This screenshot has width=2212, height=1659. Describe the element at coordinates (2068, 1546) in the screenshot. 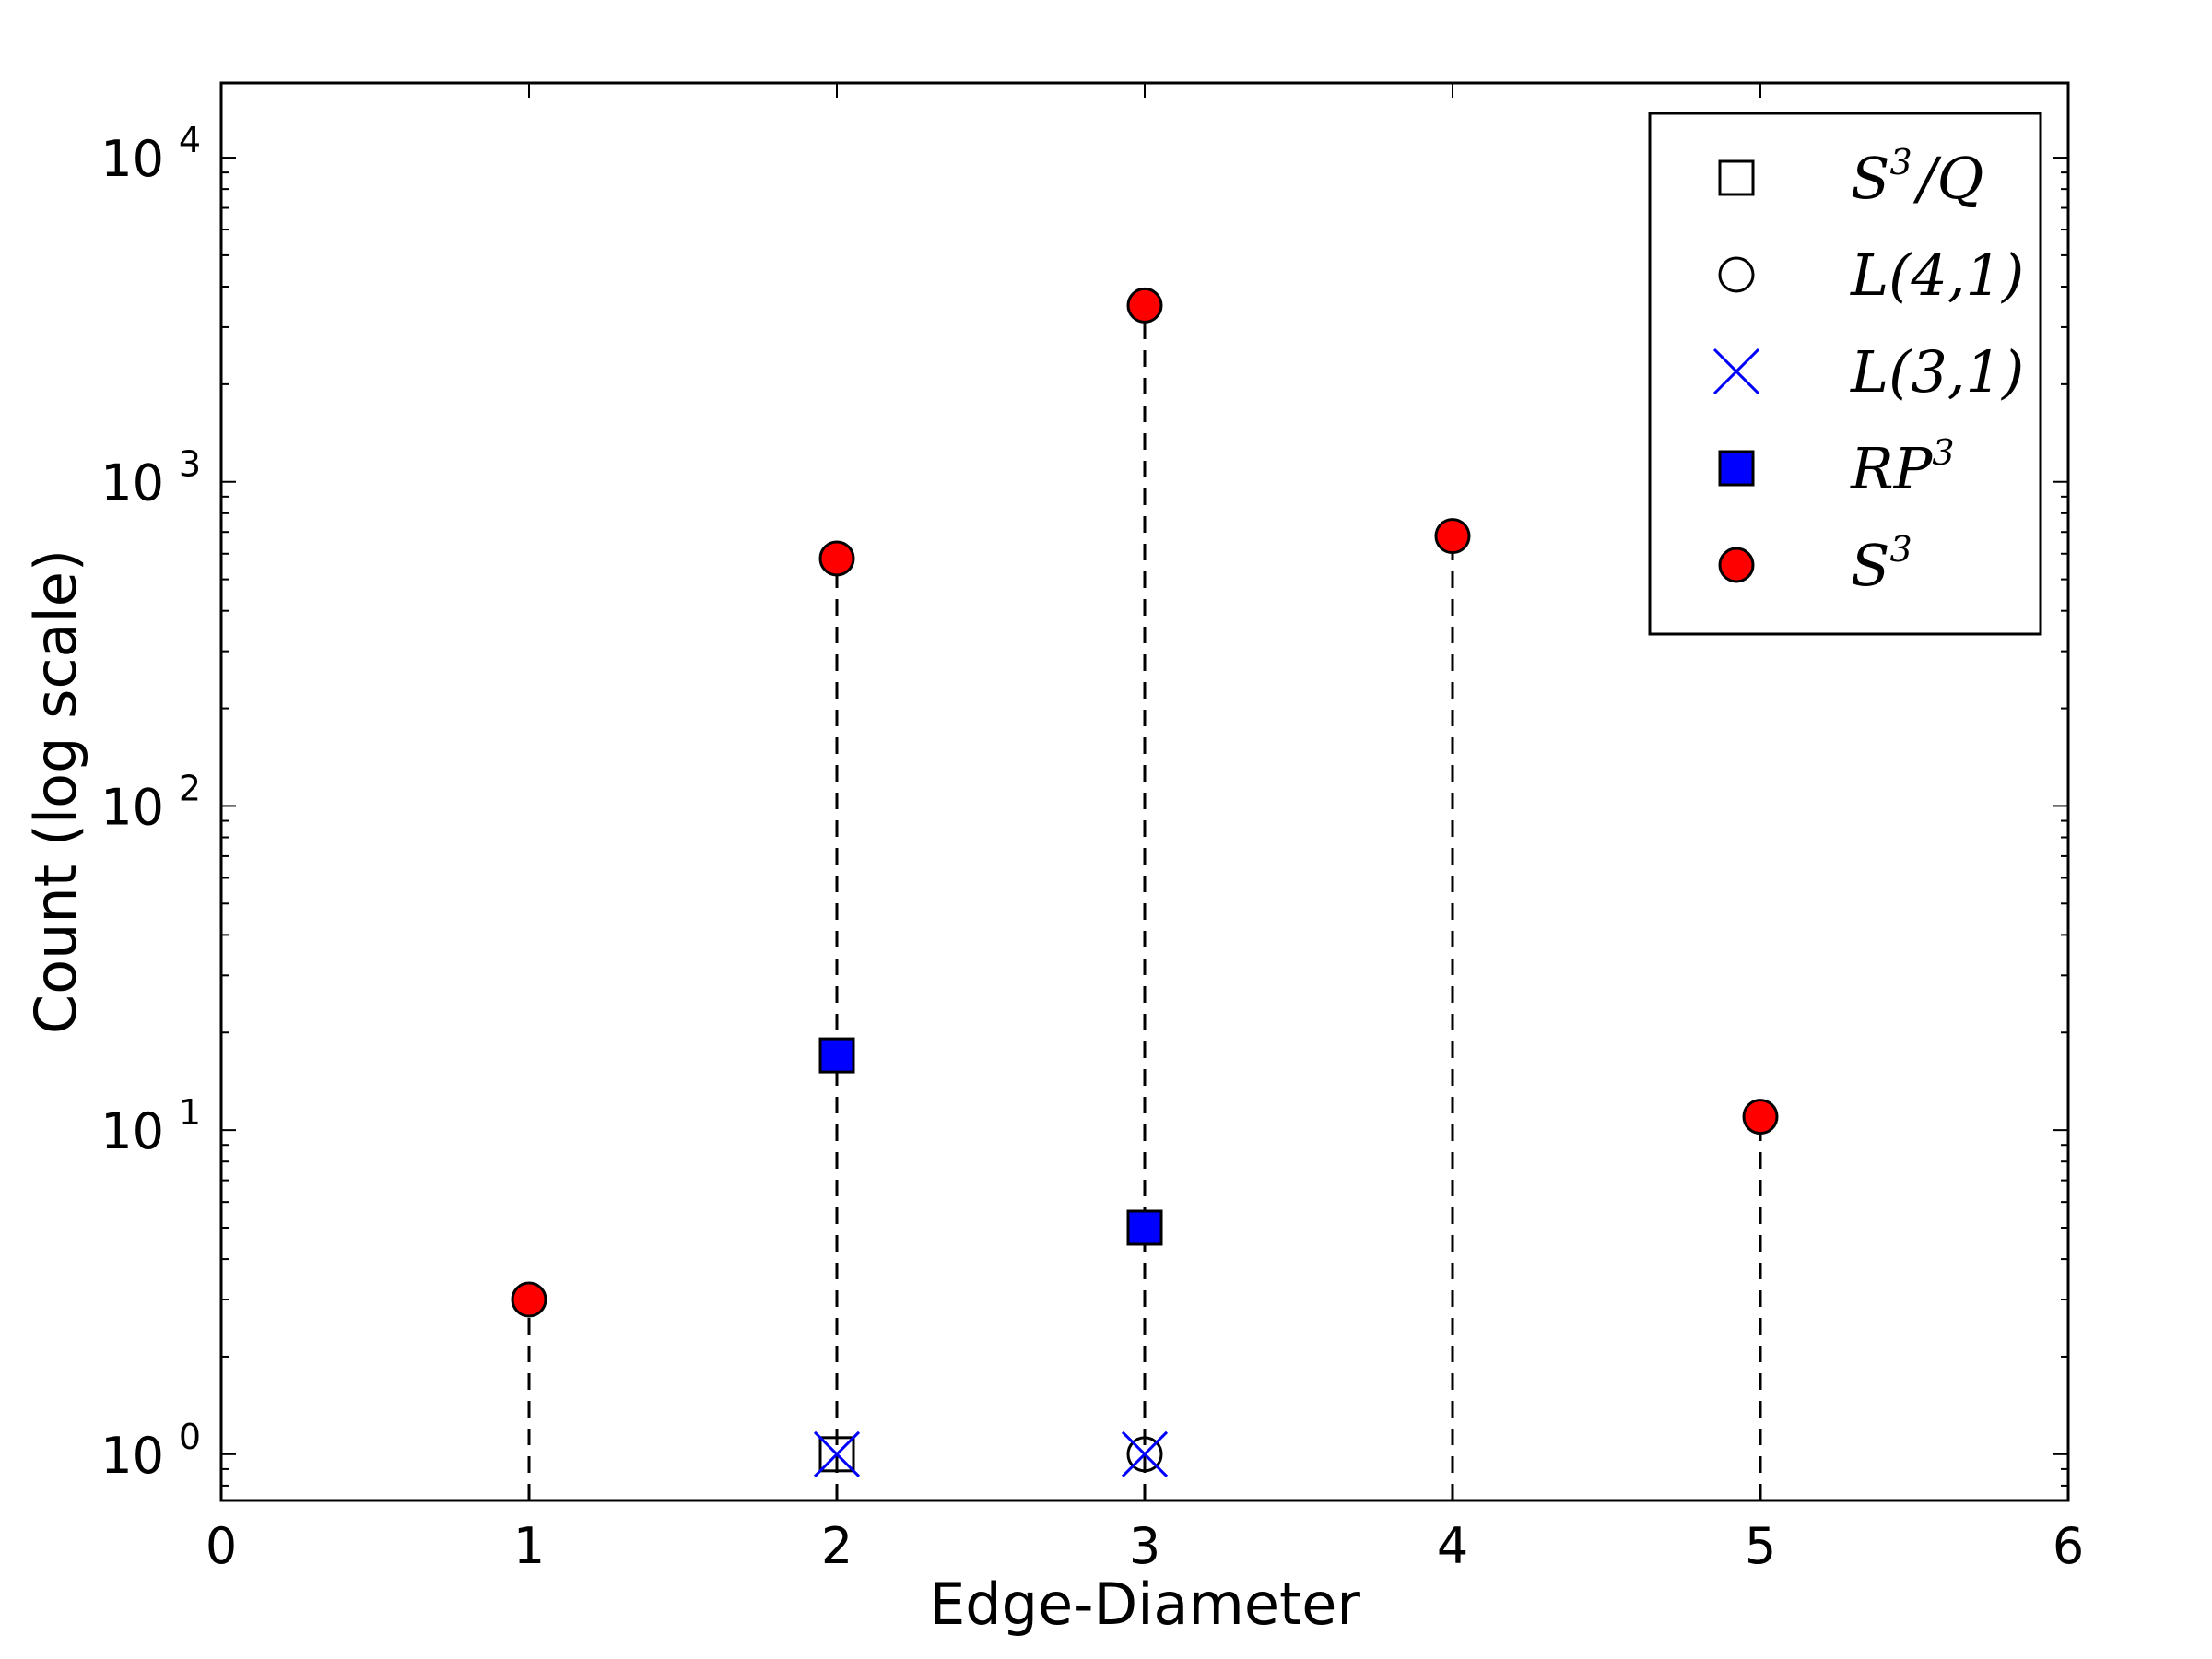

I see `x-tick-label: 6` at that location.